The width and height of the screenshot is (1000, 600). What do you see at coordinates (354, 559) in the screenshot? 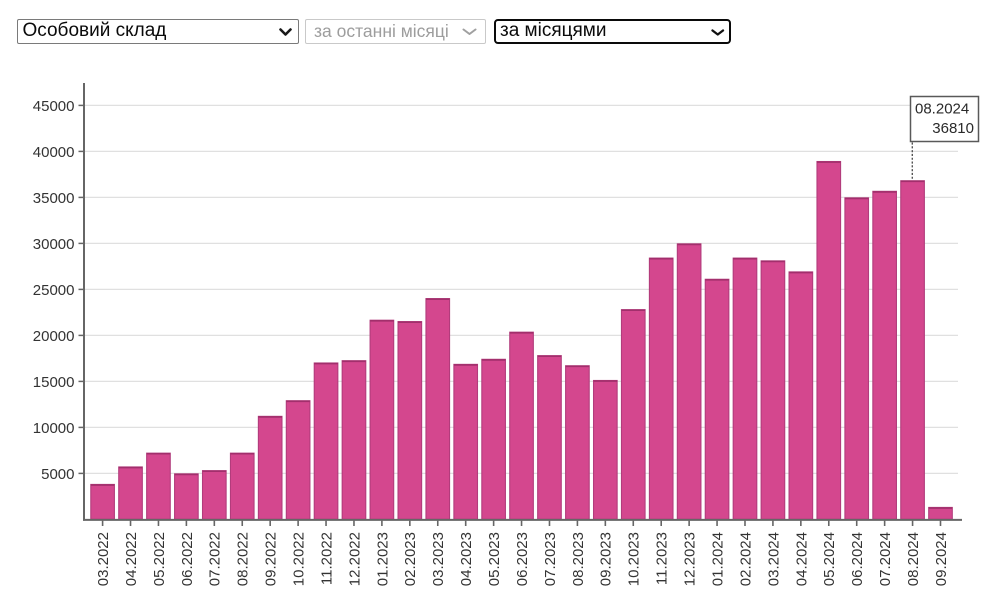
I see `svg-text: 12.2022` at bounding box center [354, 559].